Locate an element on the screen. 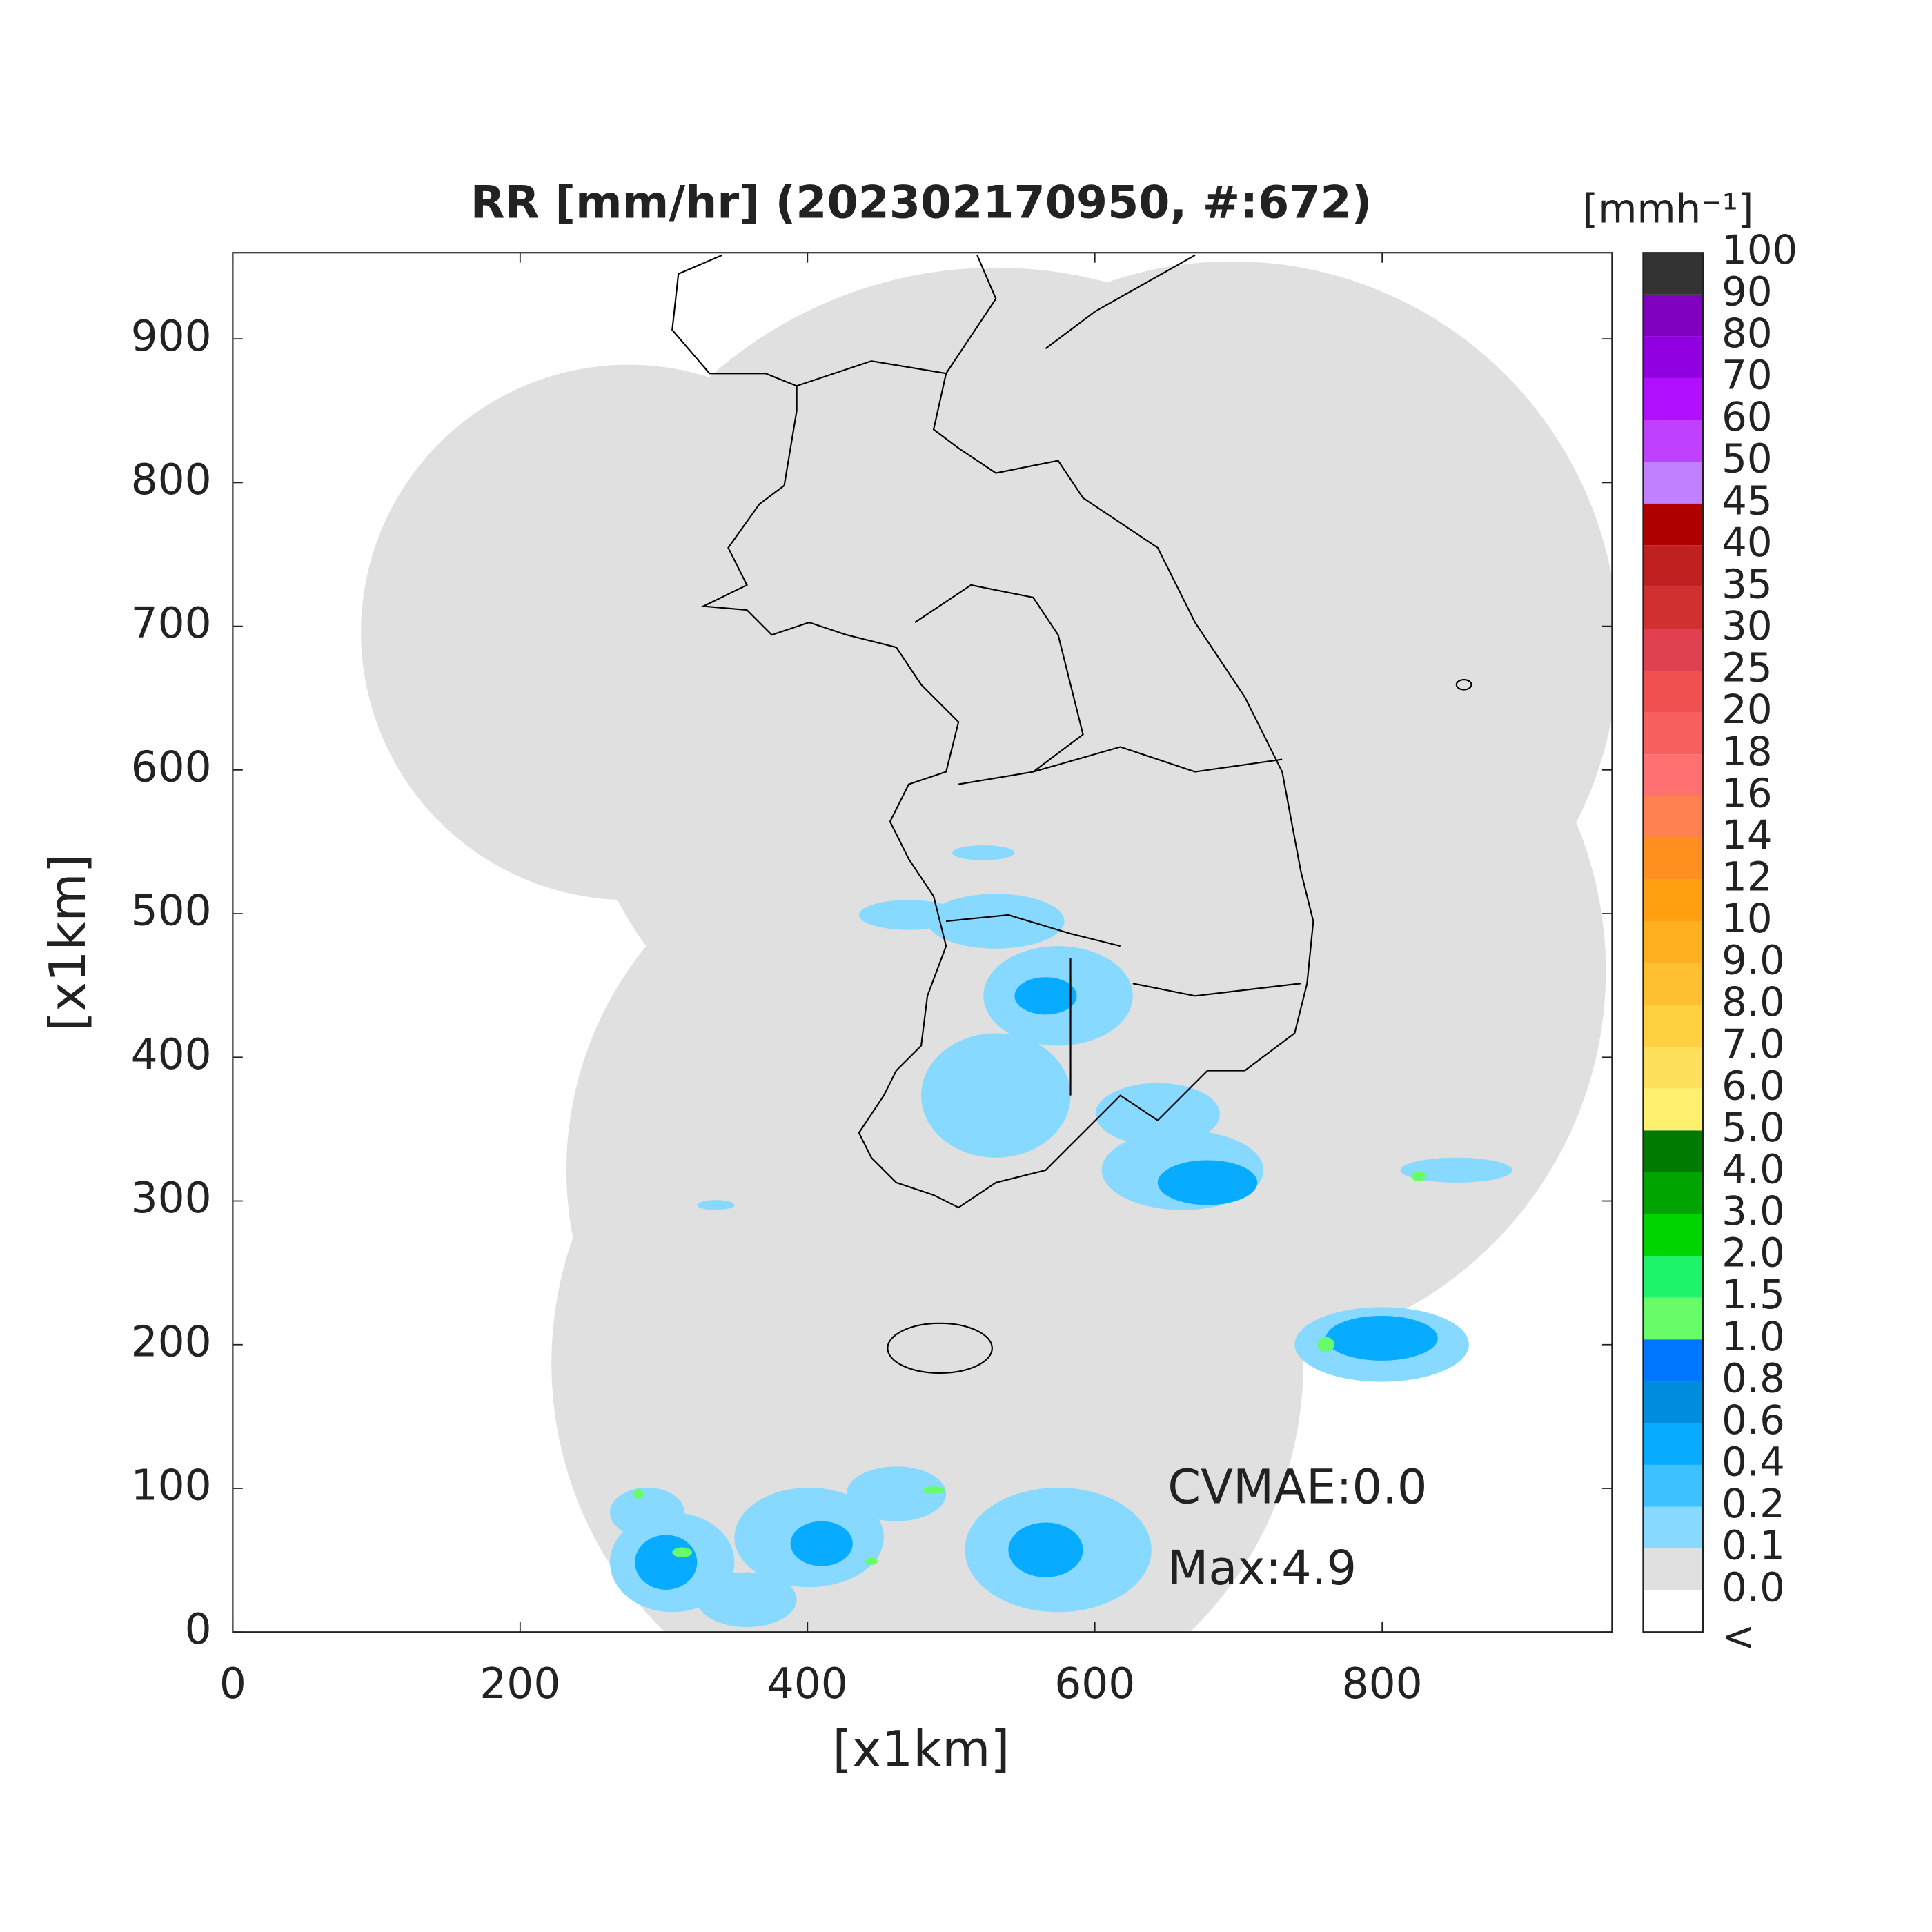 This screenshot has height=1932, width=1932. colorbar-label: 3.0 is located at coordinates (1753, 1210).